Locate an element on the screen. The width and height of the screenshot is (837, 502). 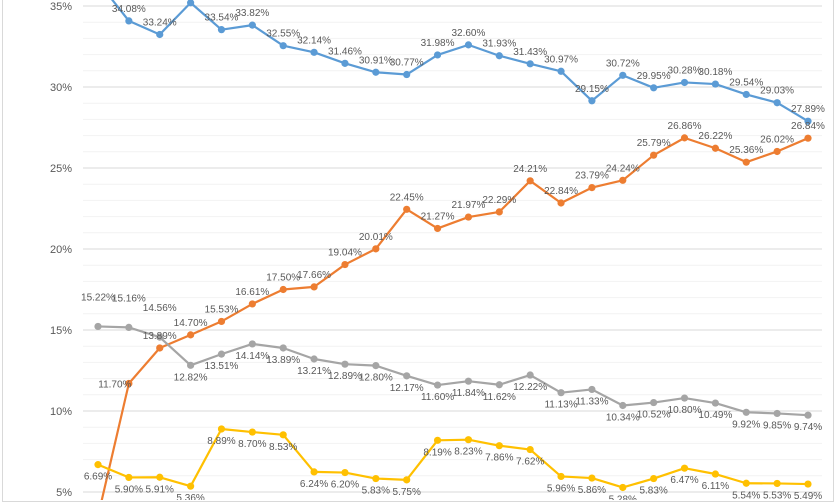
data-label: 33.82% is located at coordinates (252, 13).